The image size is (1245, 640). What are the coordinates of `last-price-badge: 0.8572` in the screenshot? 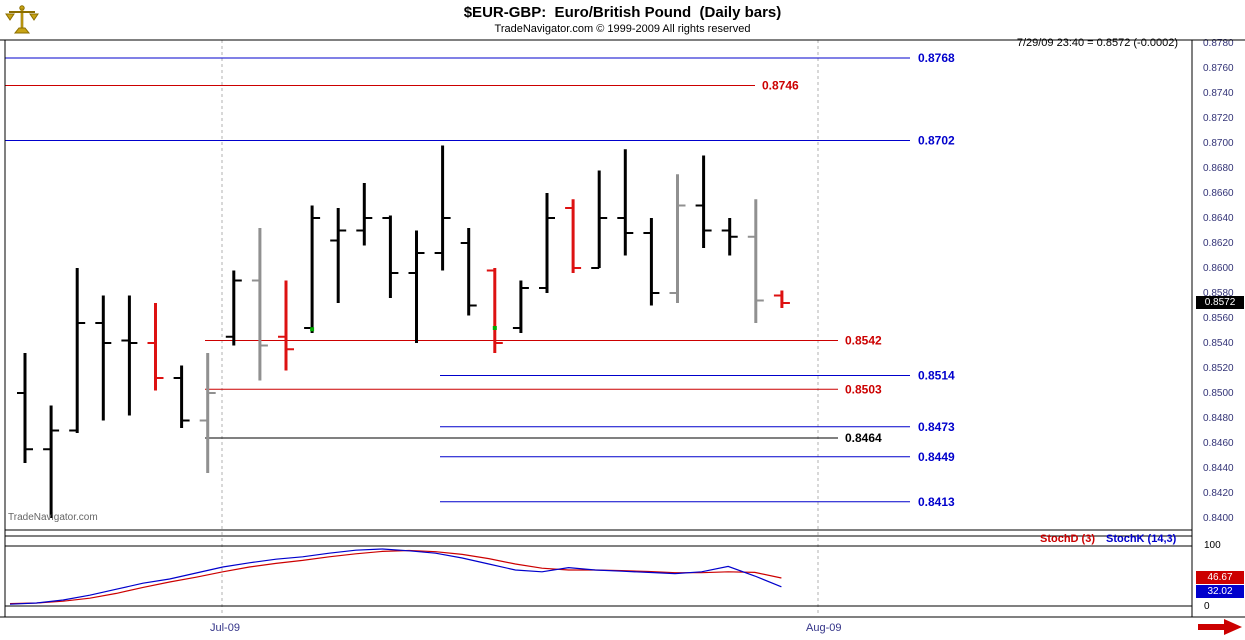 It's located at (1220, 302).